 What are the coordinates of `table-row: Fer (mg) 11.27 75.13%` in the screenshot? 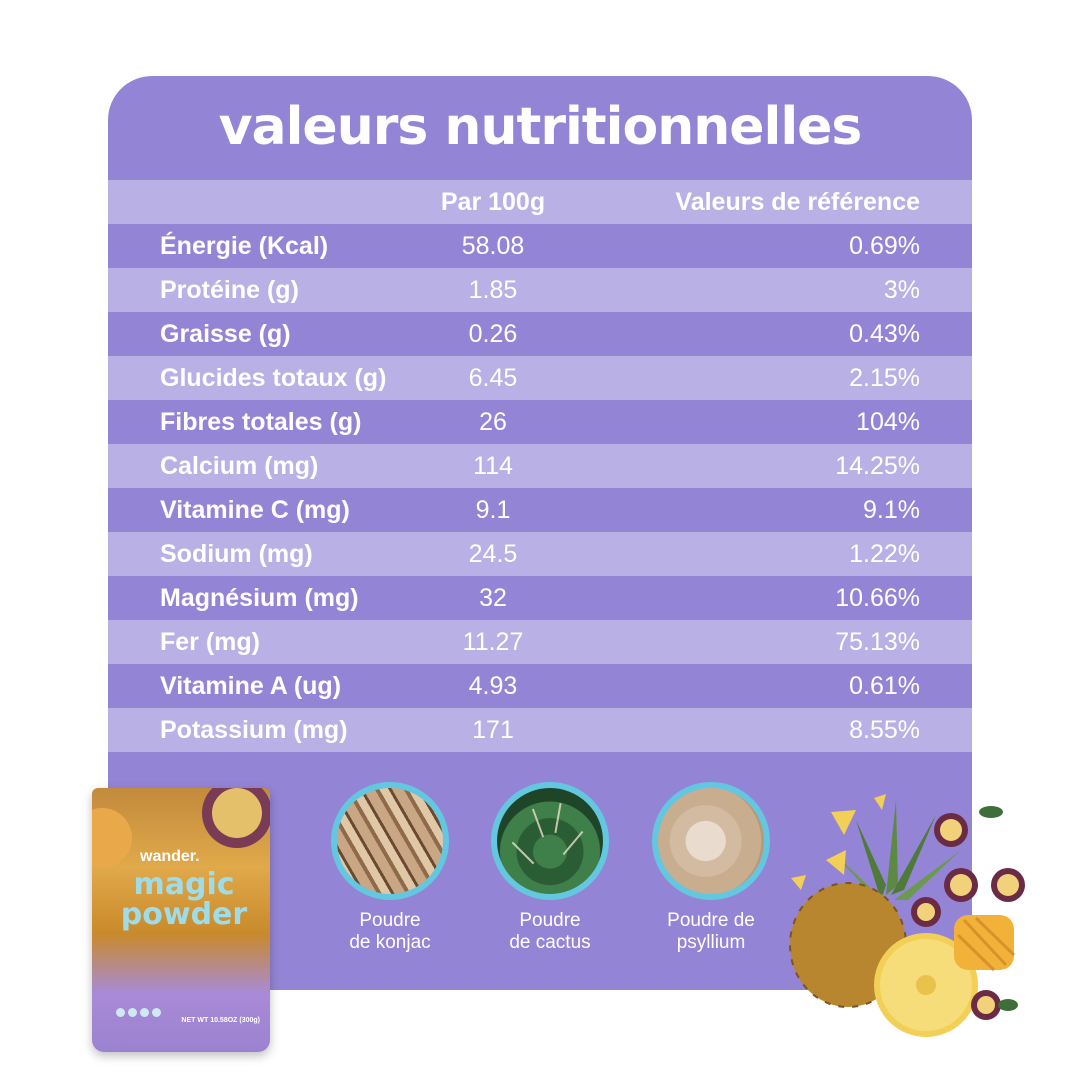 It's located at (540, 642).